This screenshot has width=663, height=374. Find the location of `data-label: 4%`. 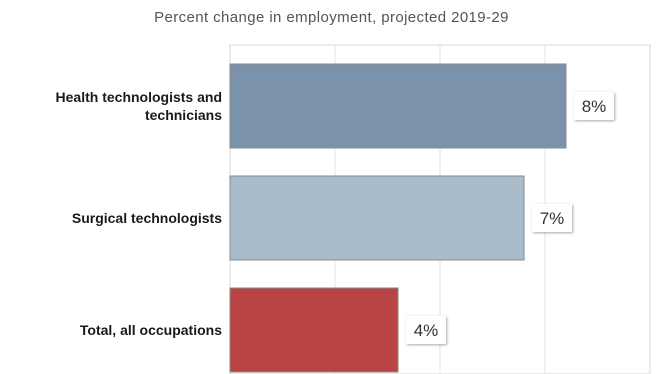

data-label: 4% is located at coordinates (426, 330).